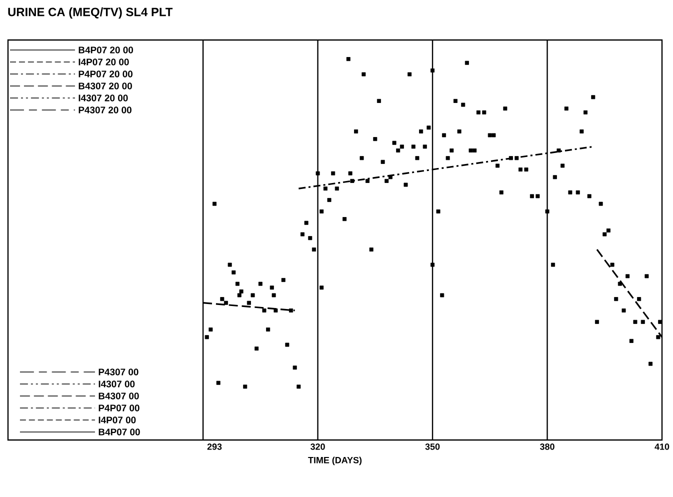 This screenshot has height=497, width=673. I want to click on annotation: B4P07 00, so click(119, 432).